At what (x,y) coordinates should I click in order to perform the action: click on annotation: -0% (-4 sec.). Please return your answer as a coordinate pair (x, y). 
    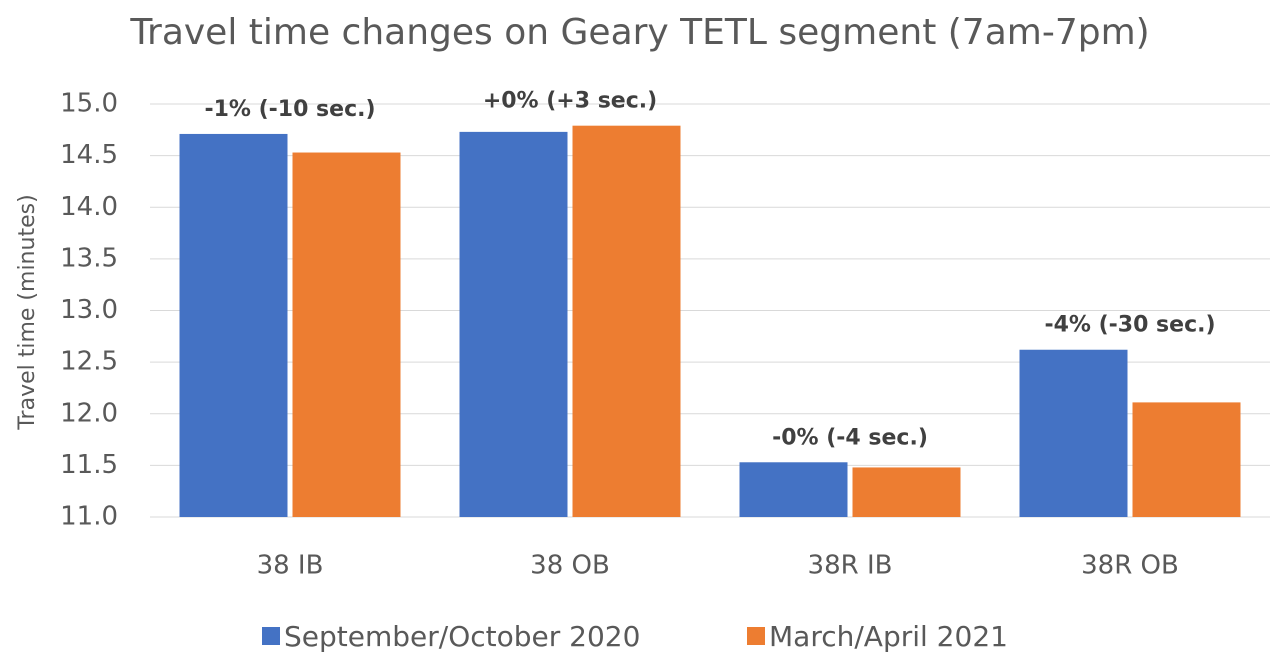
    Looking at the image, I should click on (850, 437).